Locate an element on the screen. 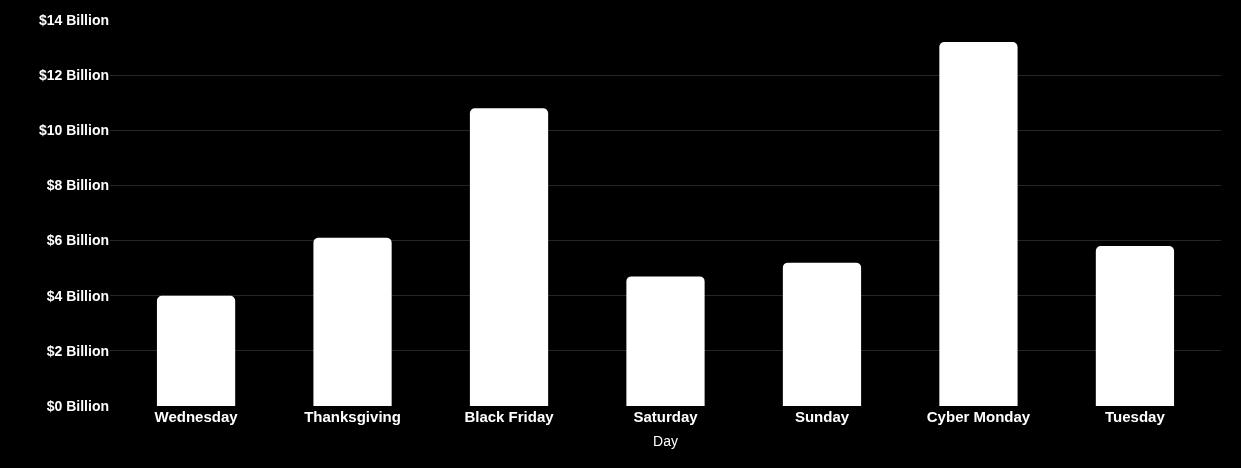 The height and width of the screenshot is (468, 1241). y-tick-label: $2 Billion is located at coordinates (77, 350).